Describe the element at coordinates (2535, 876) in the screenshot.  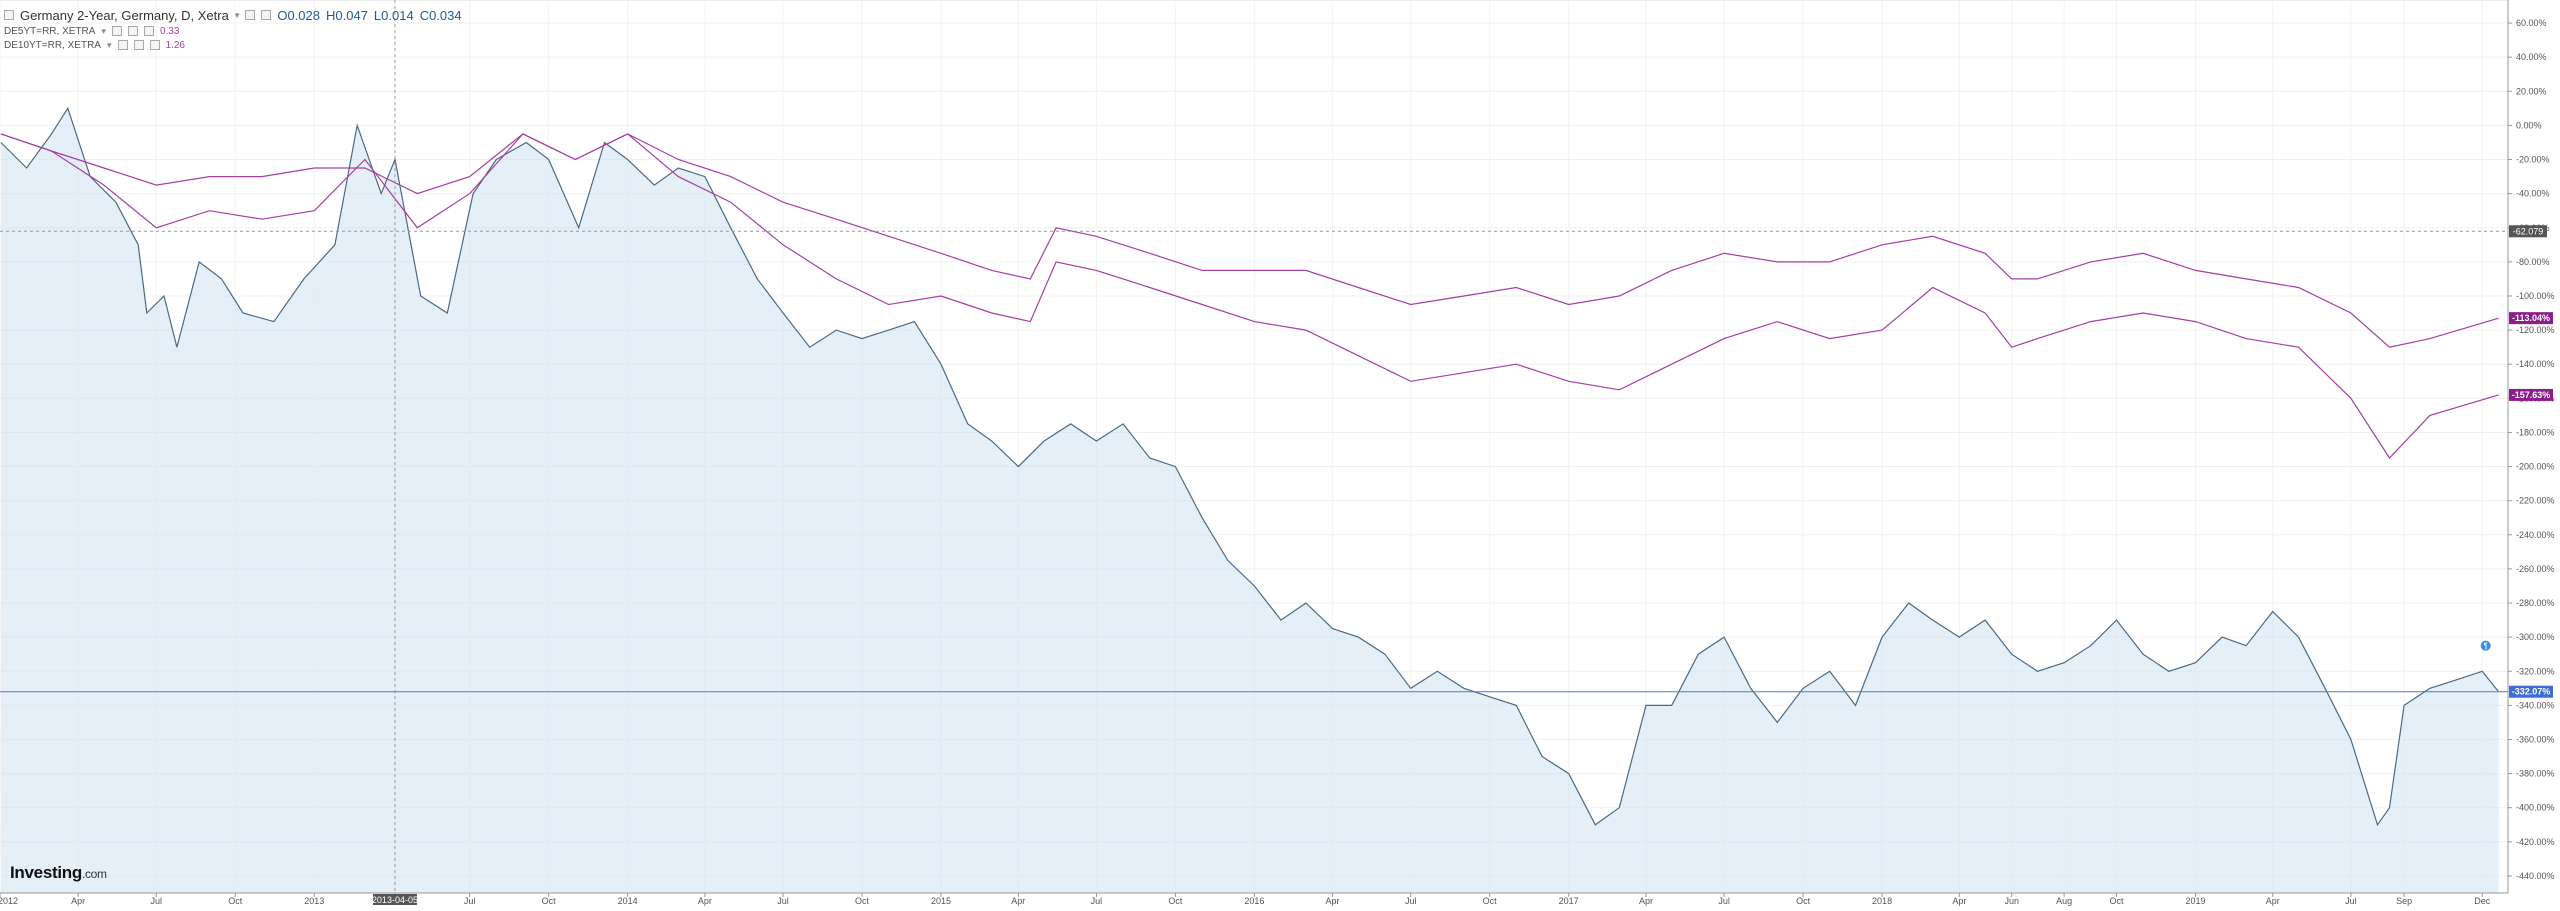
I see `y-tick-label: -440.00%` at that location.